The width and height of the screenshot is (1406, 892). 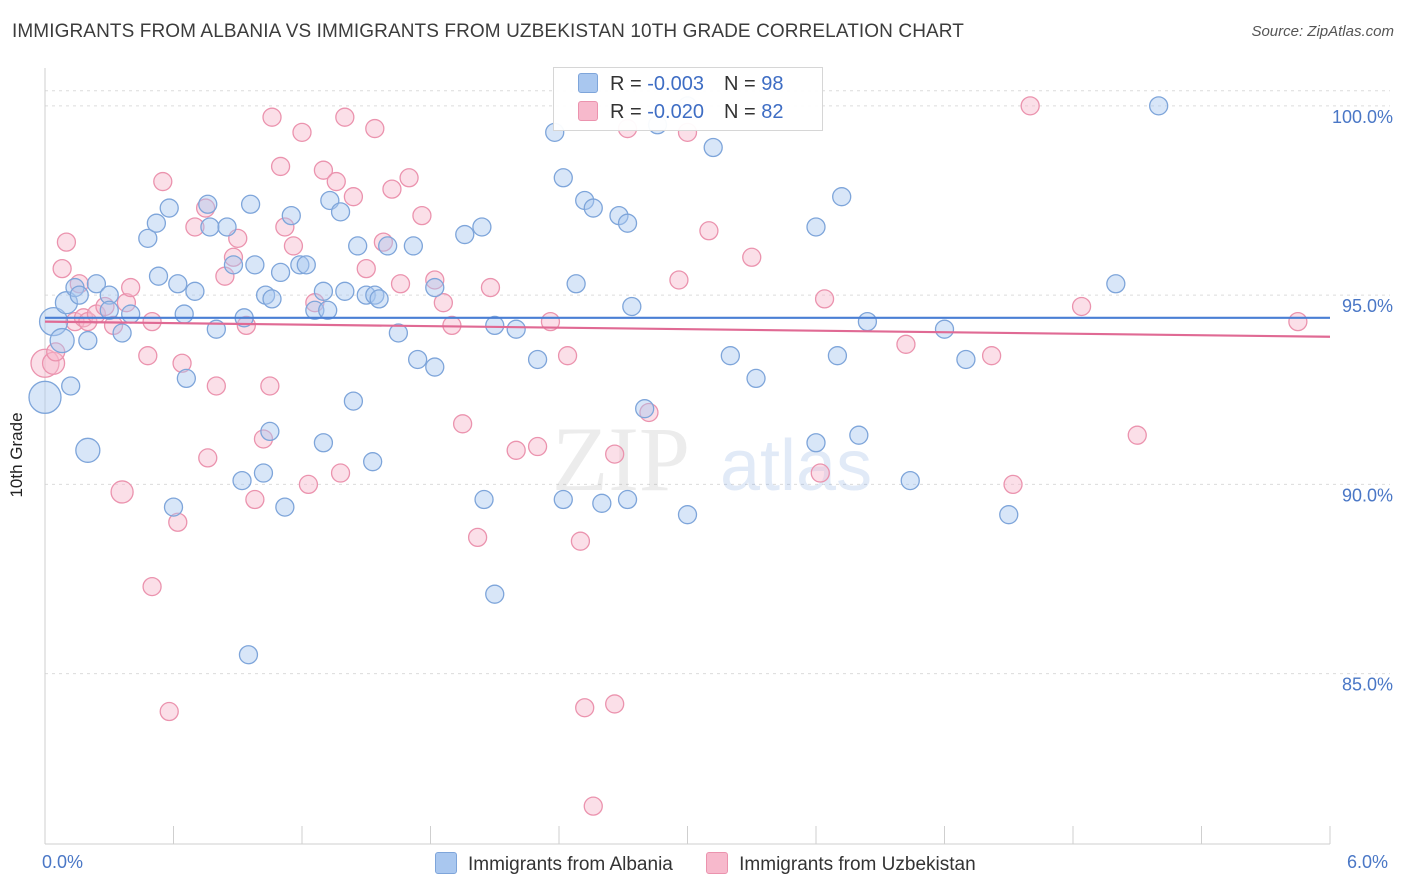 I want to click on legend-item-uzbekistan: Immigrants from Uzbekistan, so click(x=841, y=864).